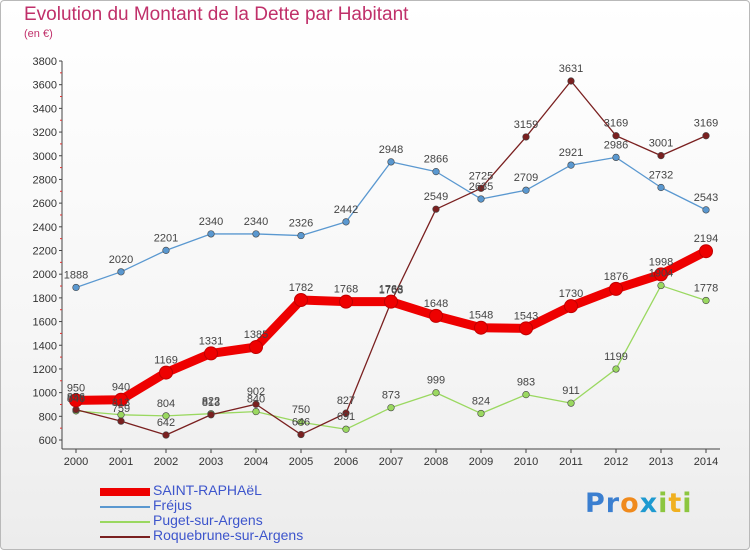 Image resolution: width=750 pixels, height=550 pixels. I want to click on data-label: 950, so click(76, 388).